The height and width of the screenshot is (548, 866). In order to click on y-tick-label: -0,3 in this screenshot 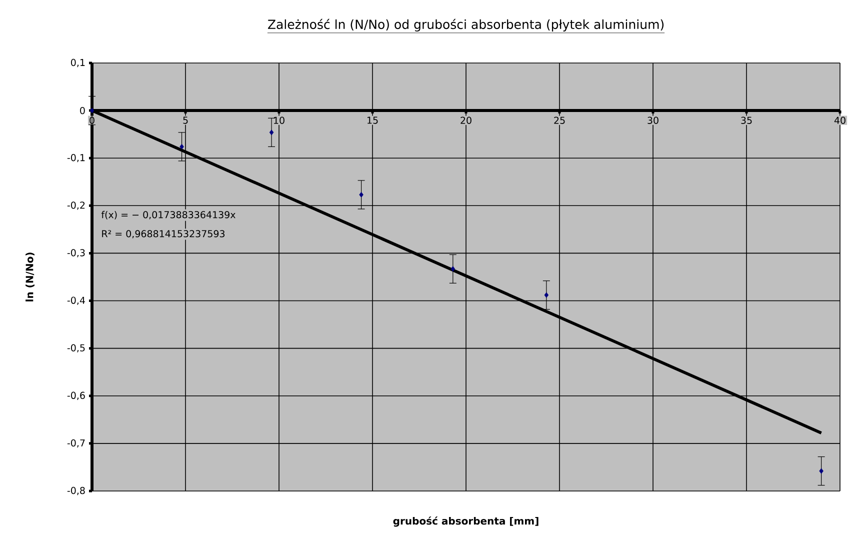, I will do `click(76, 253)`.